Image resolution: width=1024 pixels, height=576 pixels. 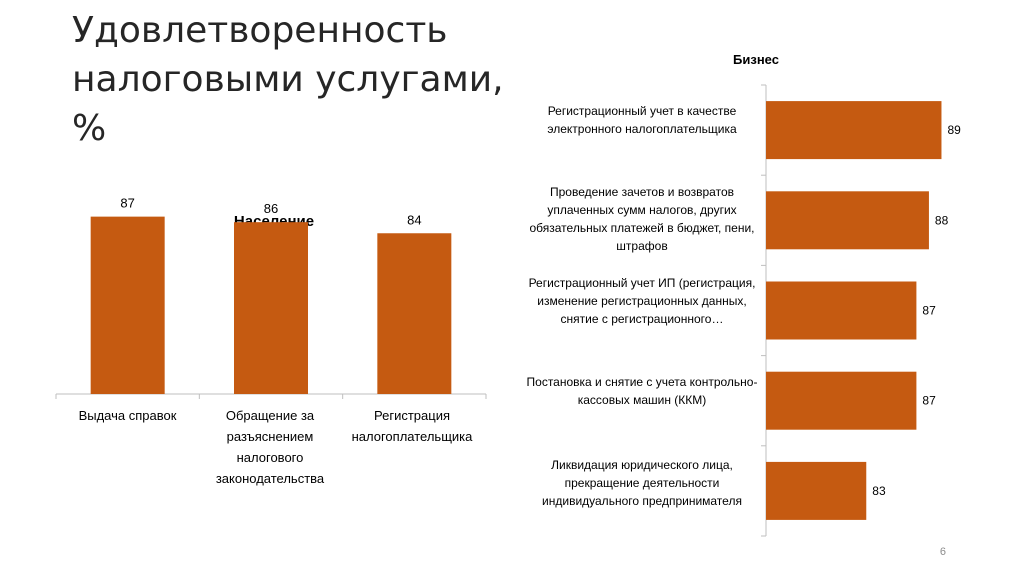 What do you see at coordinates (288, 79) in the screenshot?
I see `slide-title: Удовлетворенность налоговыми услугами, %` at bounding box center [288, 79].